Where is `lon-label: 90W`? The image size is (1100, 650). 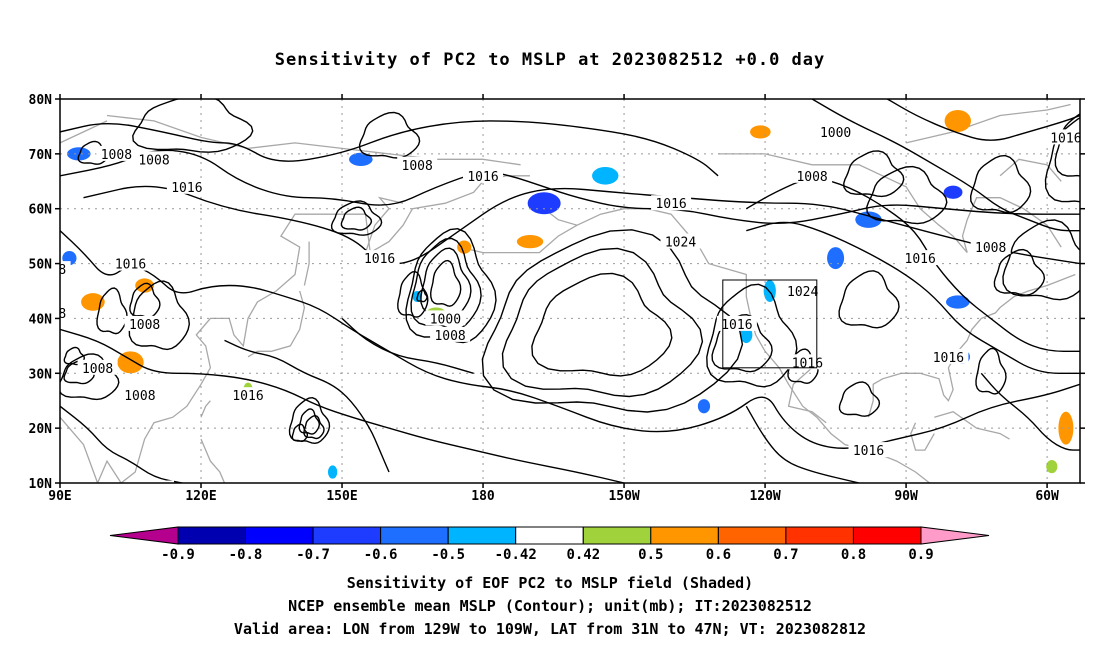 lon-label: 90W is located at coordinates (906, 496).